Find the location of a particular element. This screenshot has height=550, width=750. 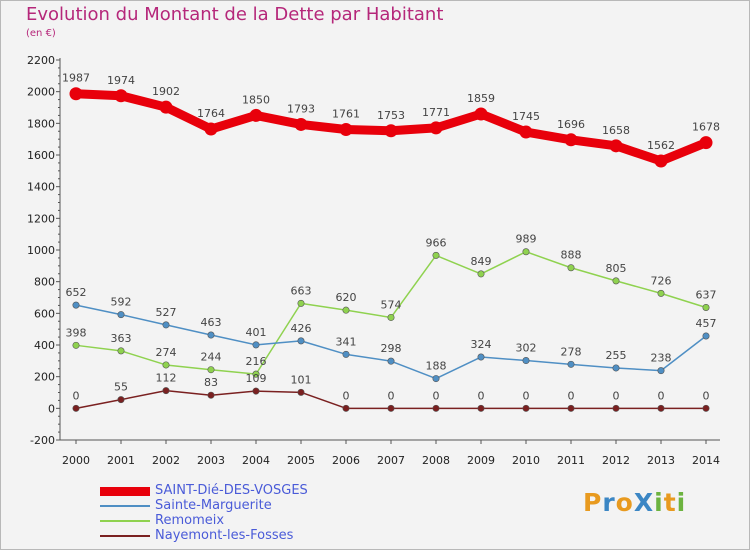

data-label-2: 989 is located at coordinates (526, 239).